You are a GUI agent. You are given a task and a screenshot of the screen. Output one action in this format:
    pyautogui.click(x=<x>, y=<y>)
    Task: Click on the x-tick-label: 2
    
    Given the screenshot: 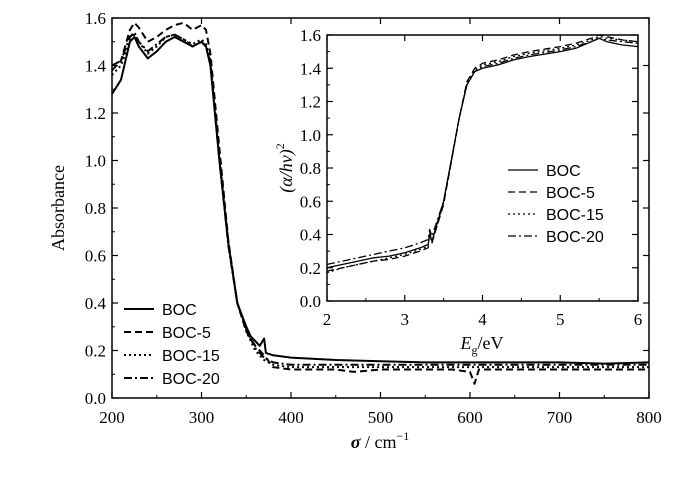 What is the action you would take?
    pyautogui.click(x=327, y=319)
    